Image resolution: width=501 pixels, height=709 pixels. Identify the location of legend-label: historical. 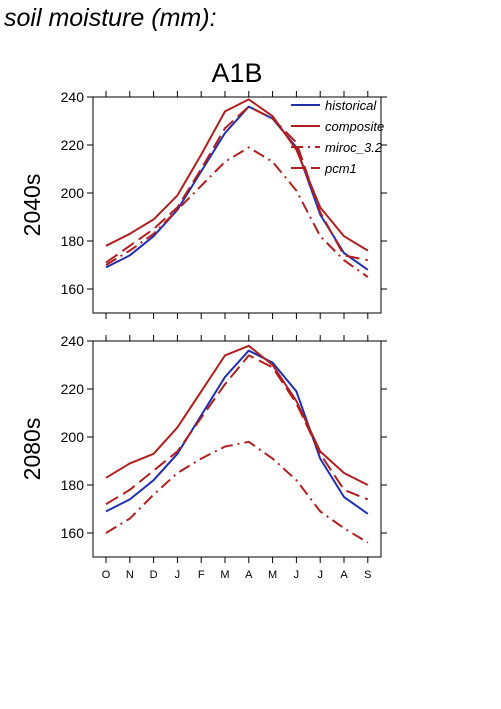
(351, 105).